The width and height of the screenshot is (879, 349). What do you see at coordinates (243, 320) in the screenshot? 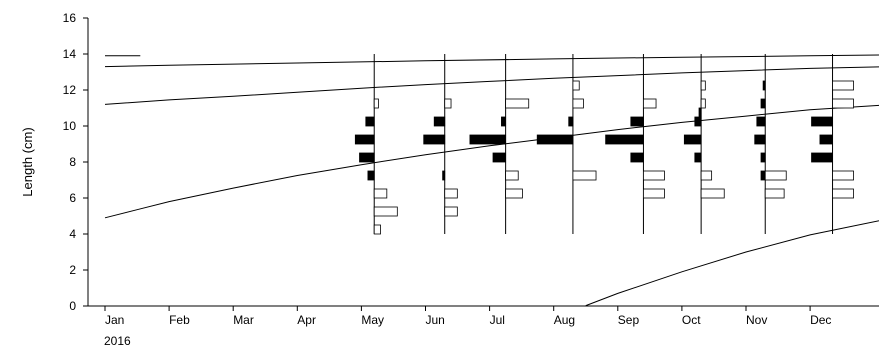
I see `x-tick-label: Mar` at bounding box center [243, 320].